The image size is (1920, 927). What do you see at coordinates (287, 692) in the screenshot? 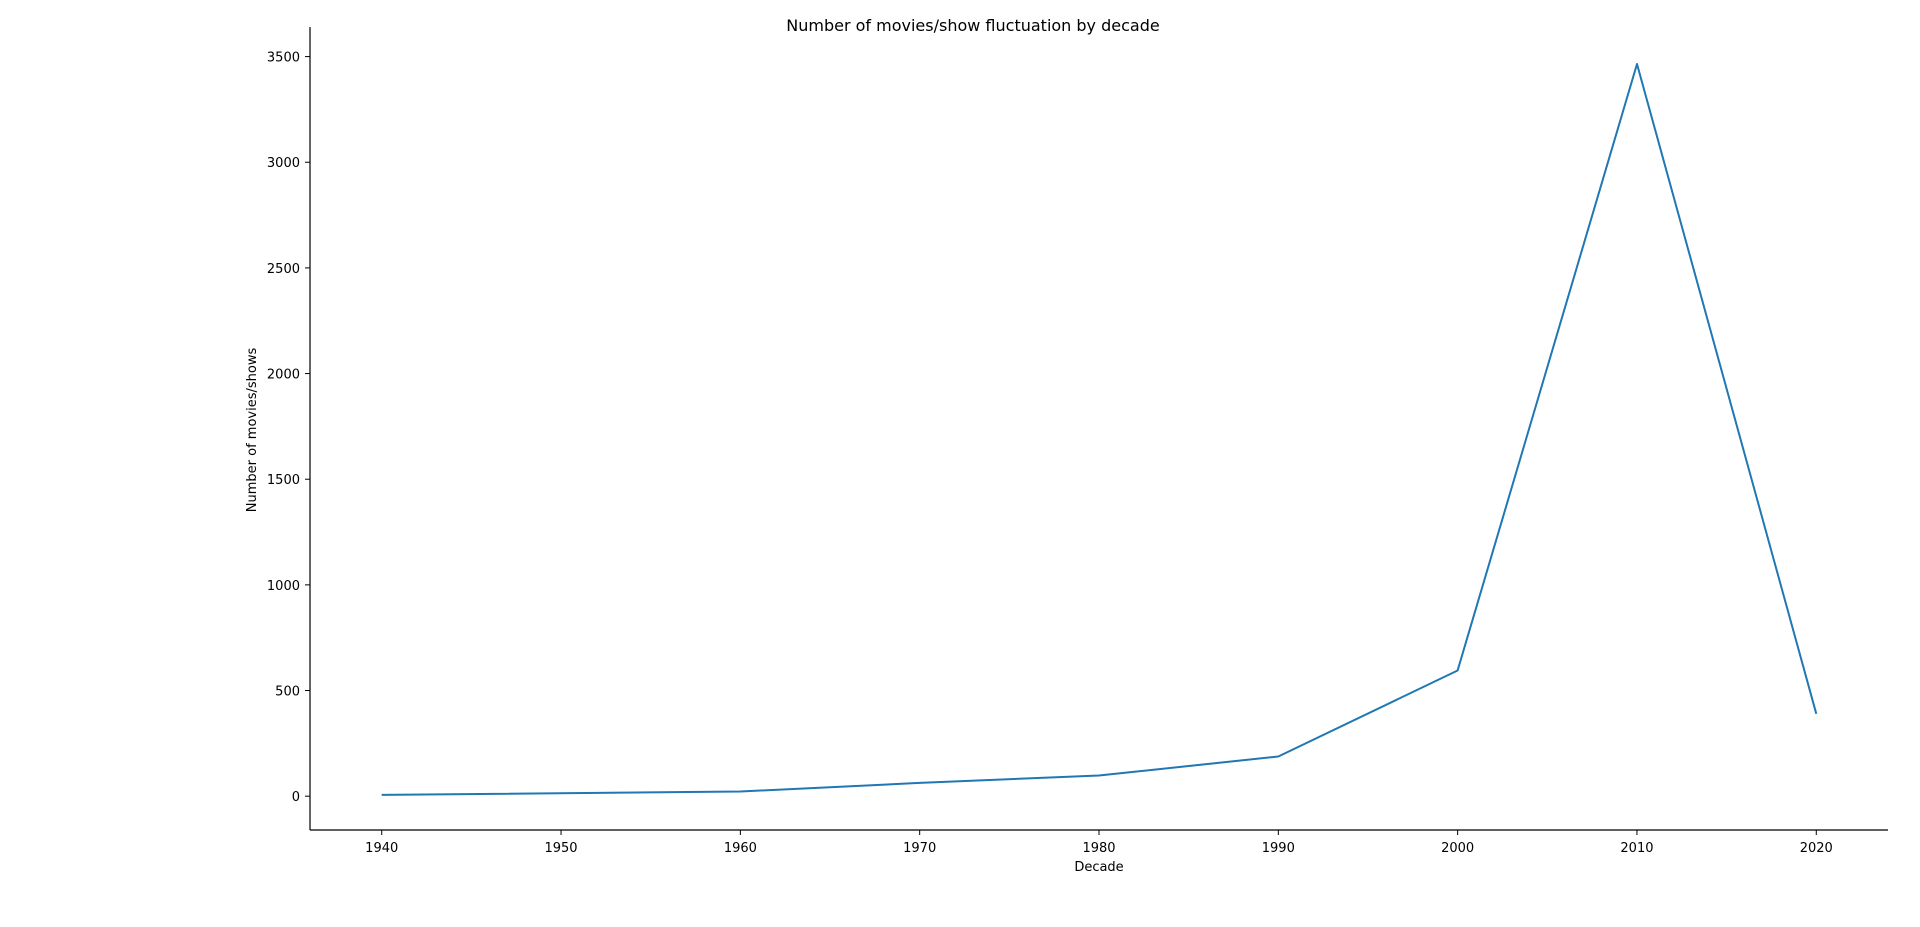
I see `y-tick-label: 500` at bounding box center [287, 692].